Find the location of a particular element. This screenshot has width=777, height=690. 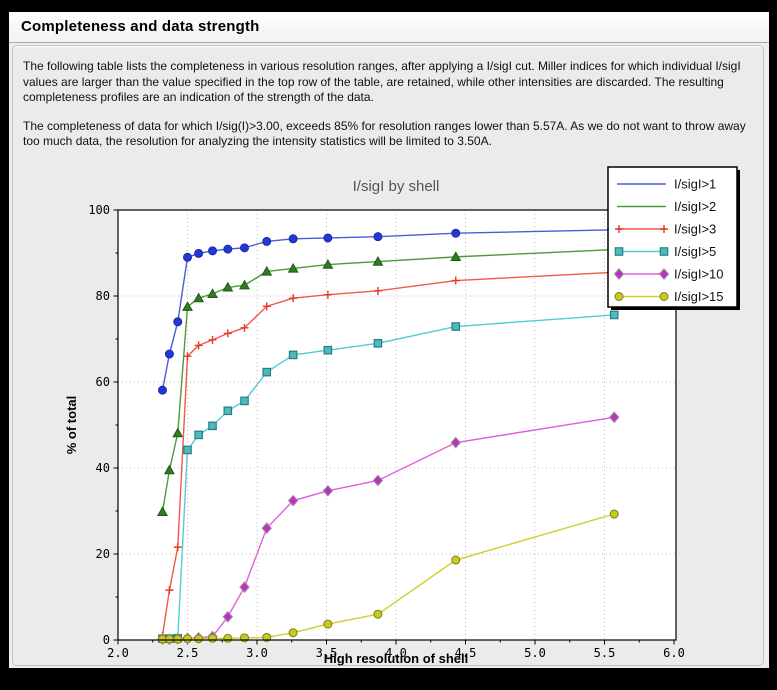

svg-text: I/sigI>3 is located at coordinates (695, 229).